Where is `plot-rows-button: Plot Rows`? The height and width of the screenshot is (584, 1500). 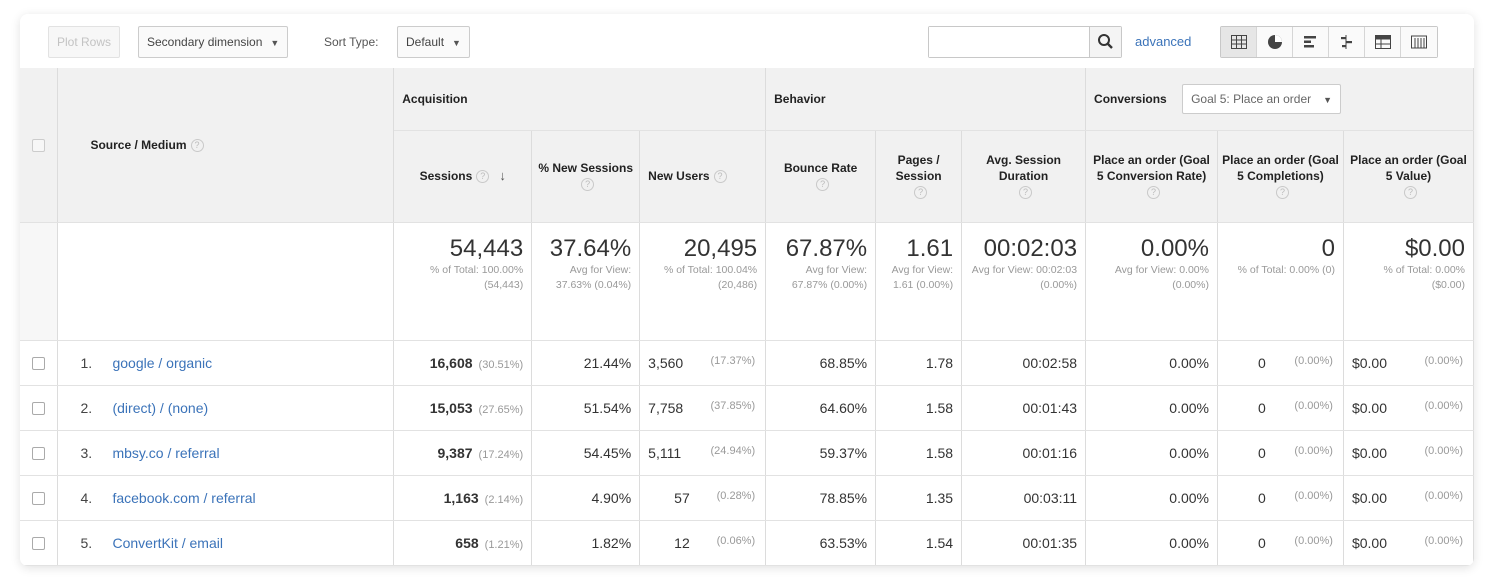 plot-rows-button: Plot Rows is located at coordinates (84, 42).